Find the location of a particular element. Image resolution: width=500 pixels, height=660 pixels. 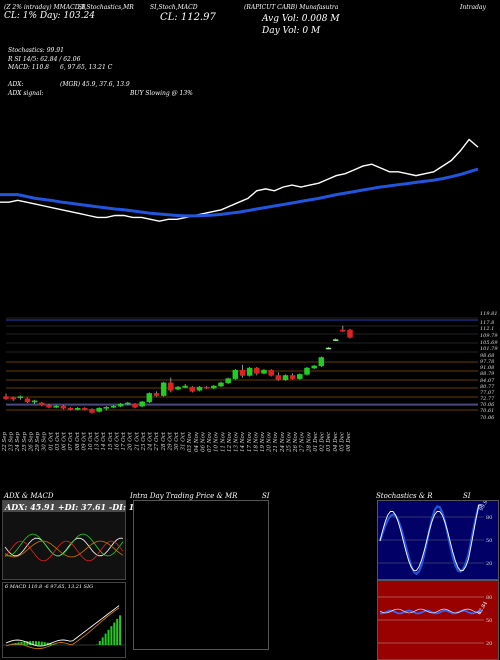

date-tick-label: 17 Oct is located at coordinates (124, 440).